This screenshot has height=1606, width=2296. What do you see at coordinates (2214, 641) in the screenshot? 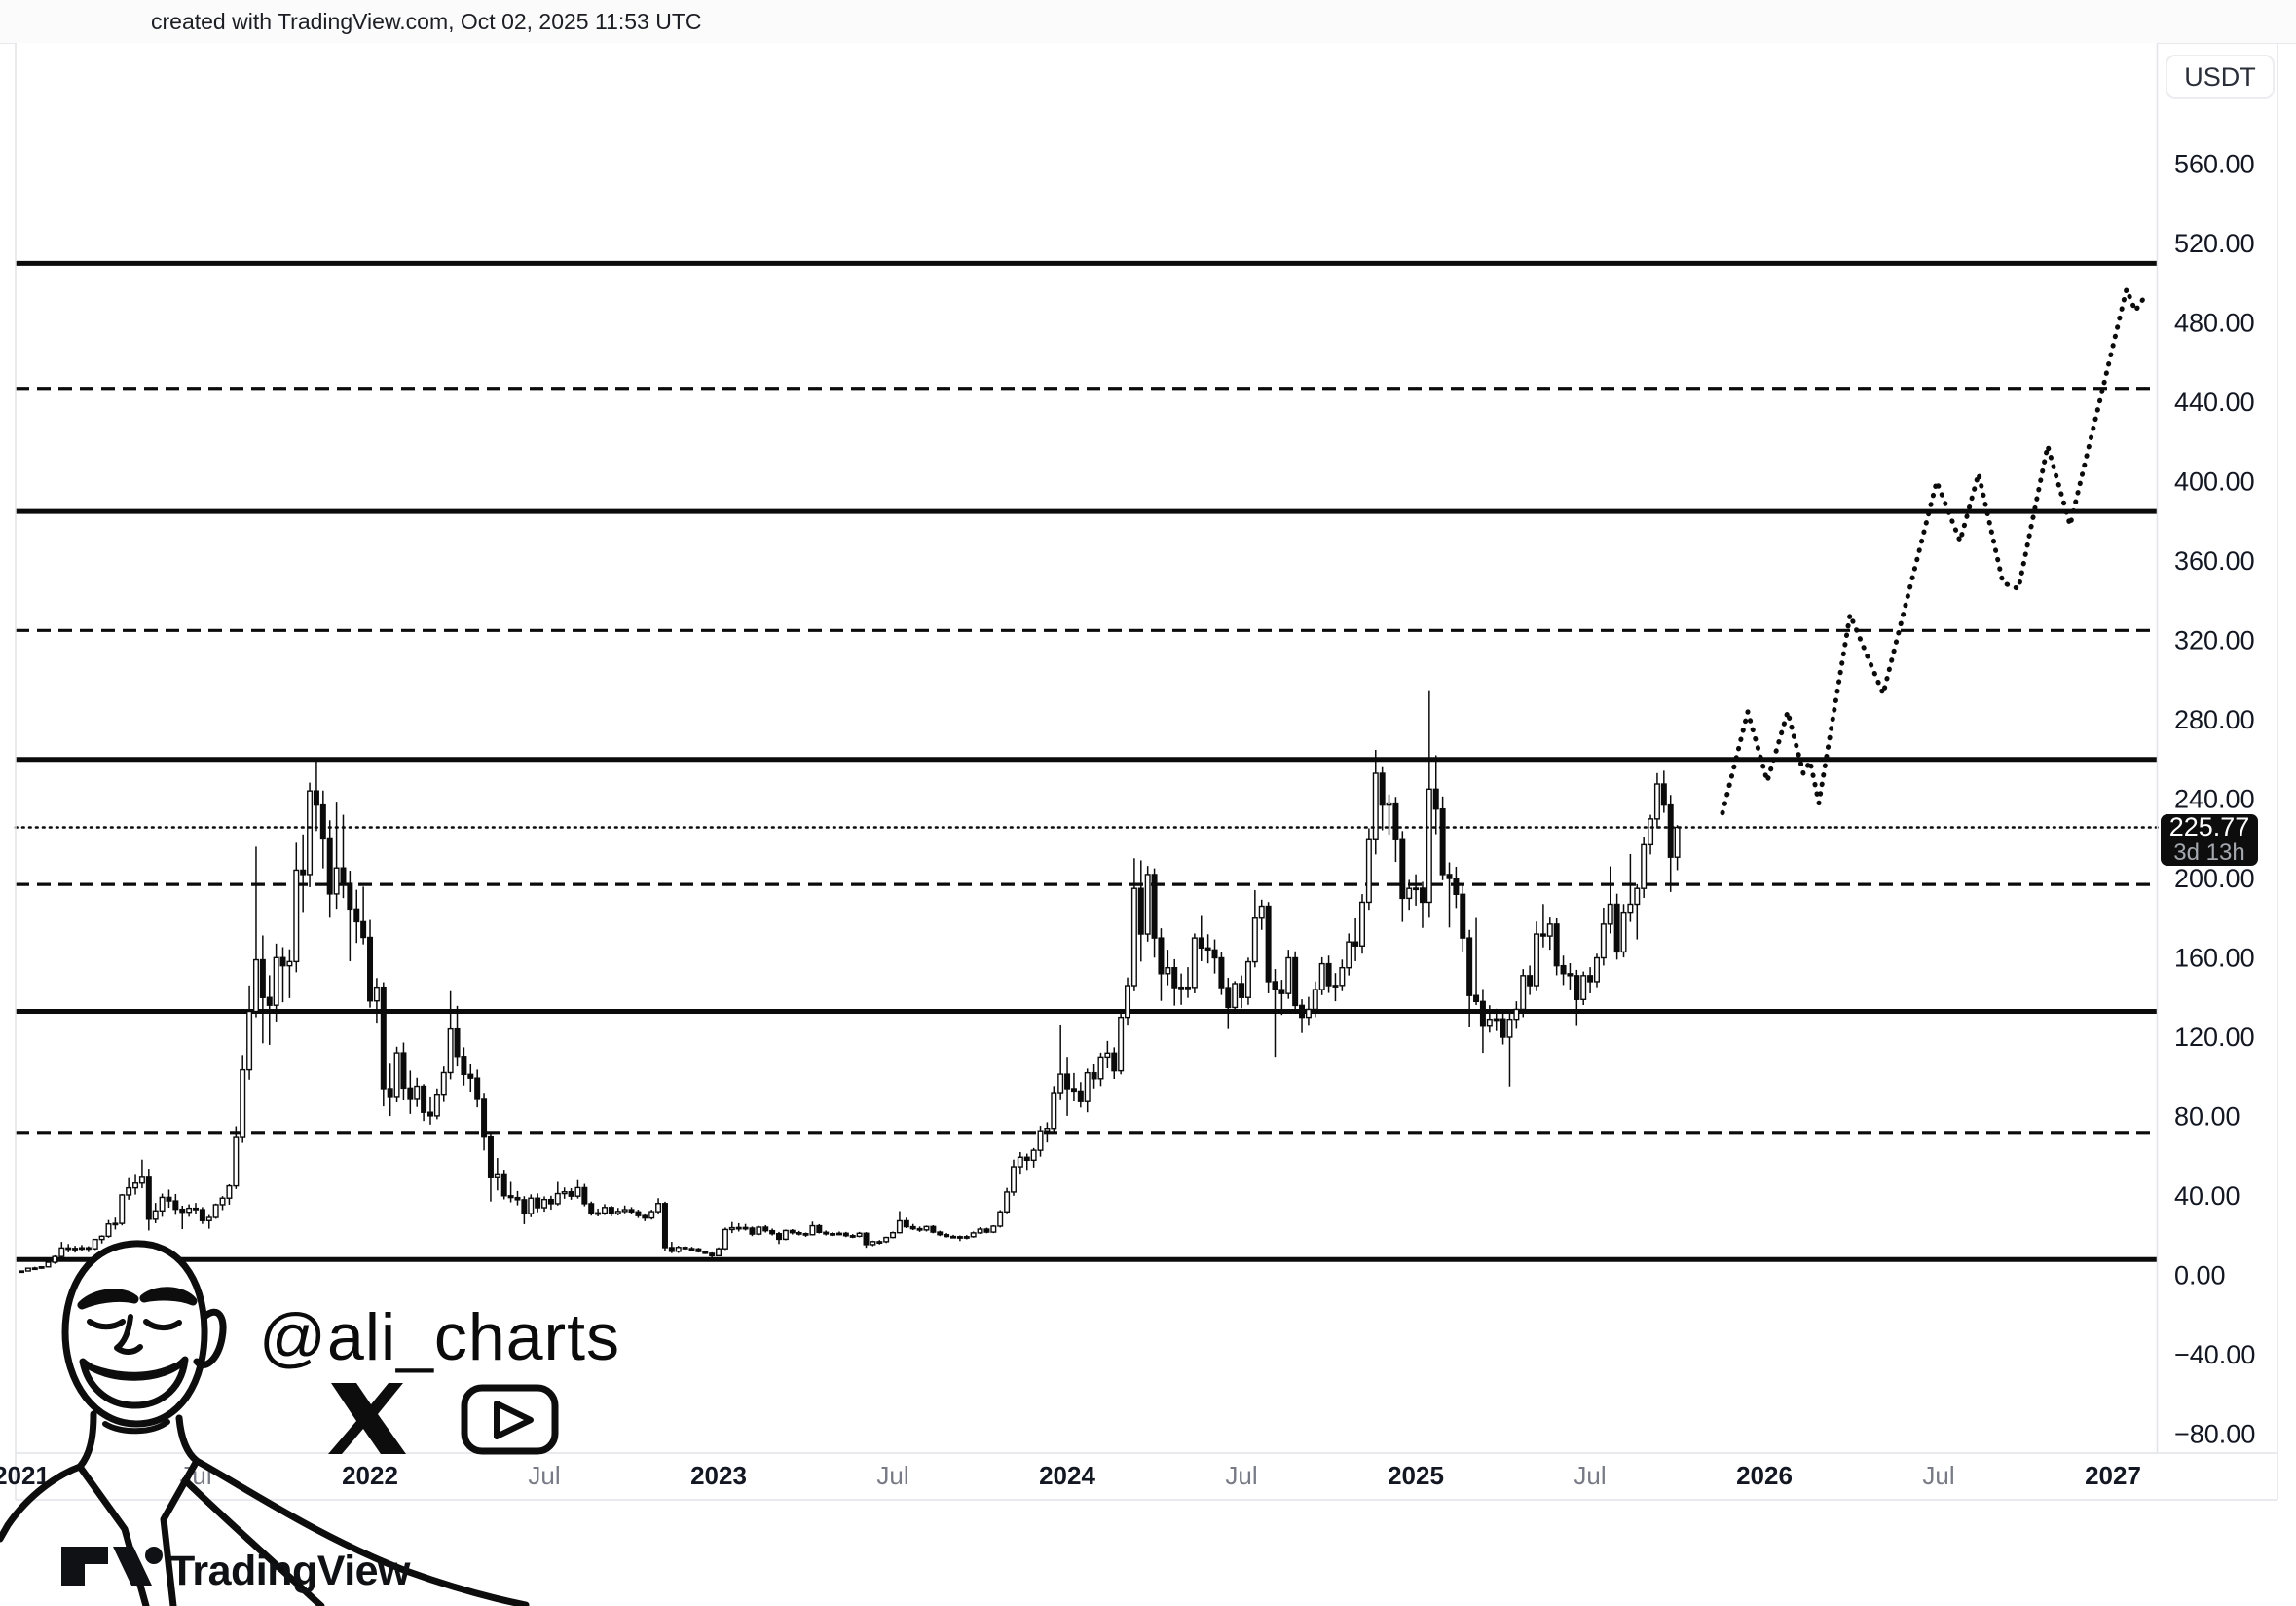
I see `price-axis-label: 320.00` at bounding box center [2214, 641].